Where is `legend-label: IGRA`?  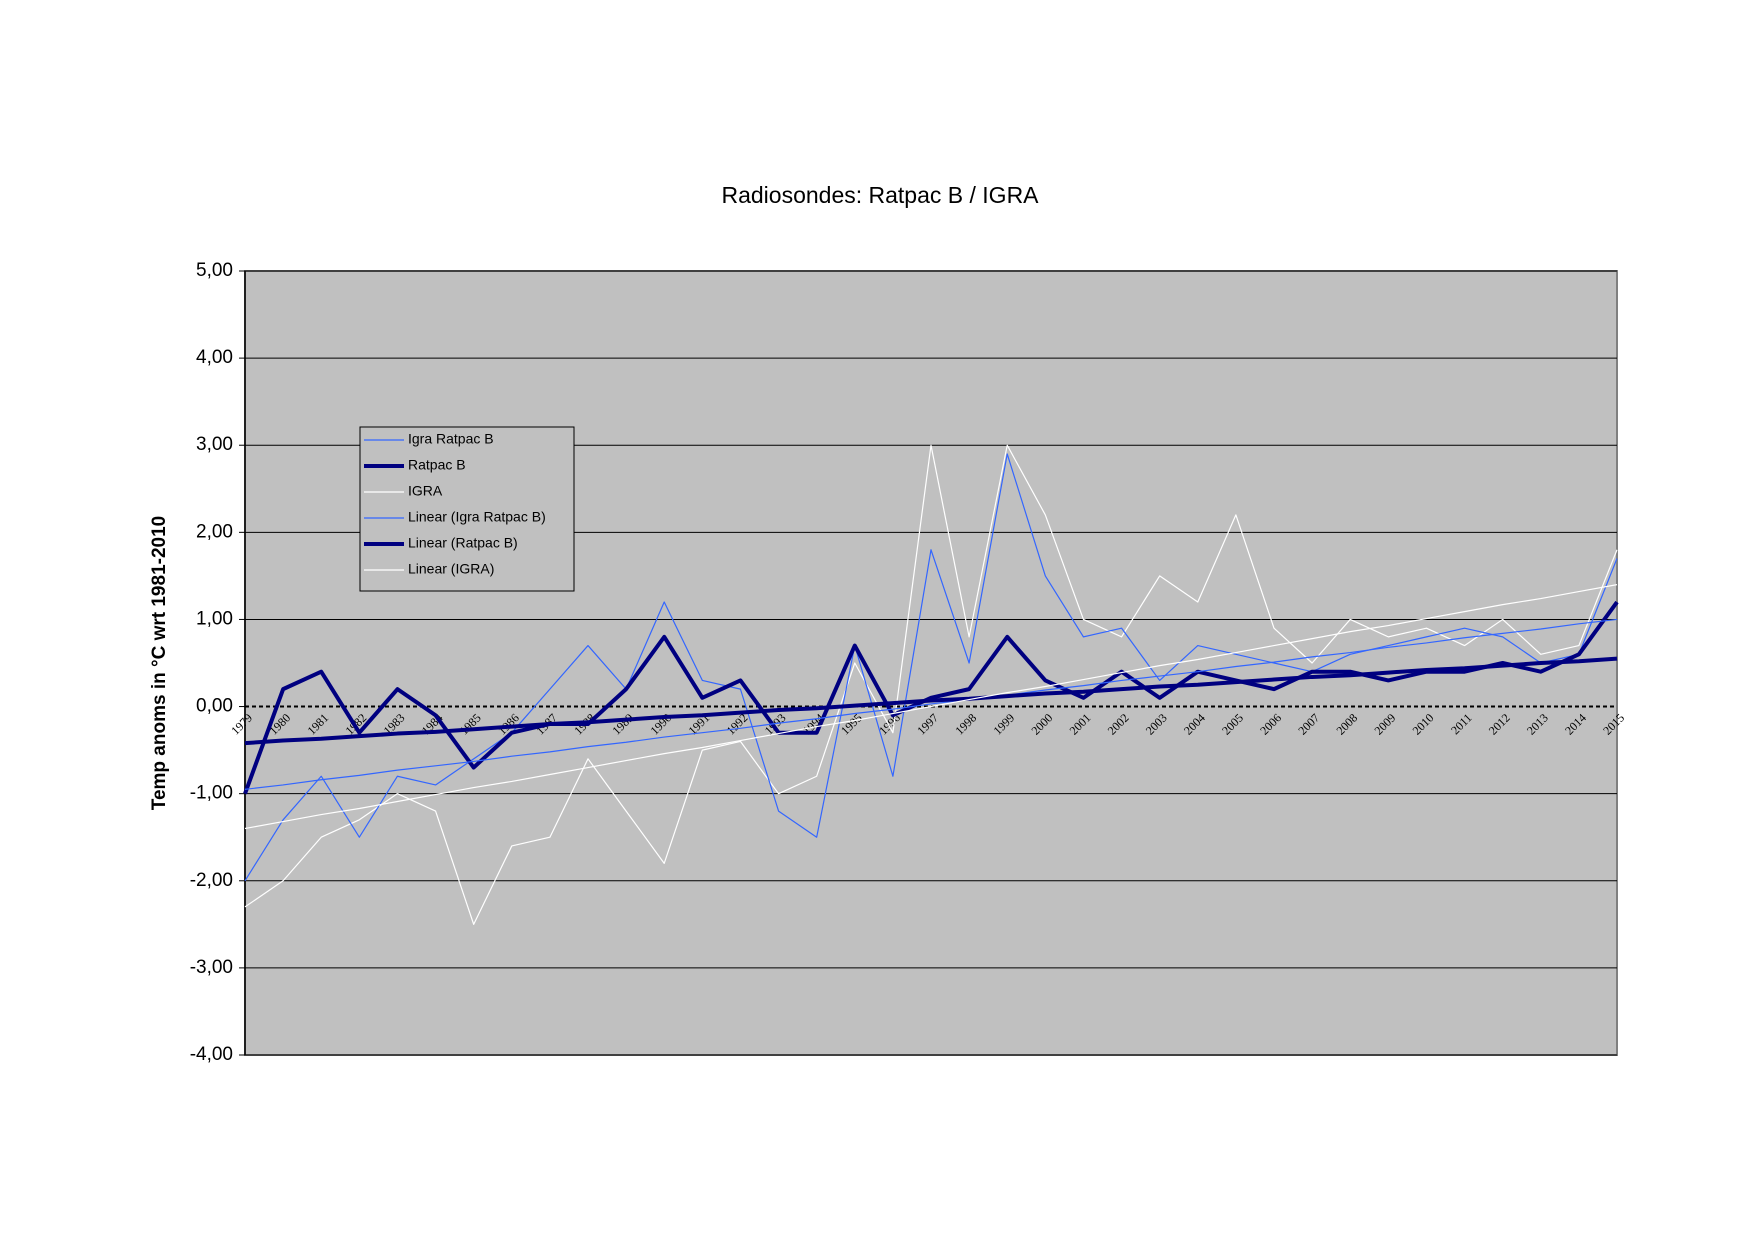
legend-label: IGRA is located at coordinates (425, 491).